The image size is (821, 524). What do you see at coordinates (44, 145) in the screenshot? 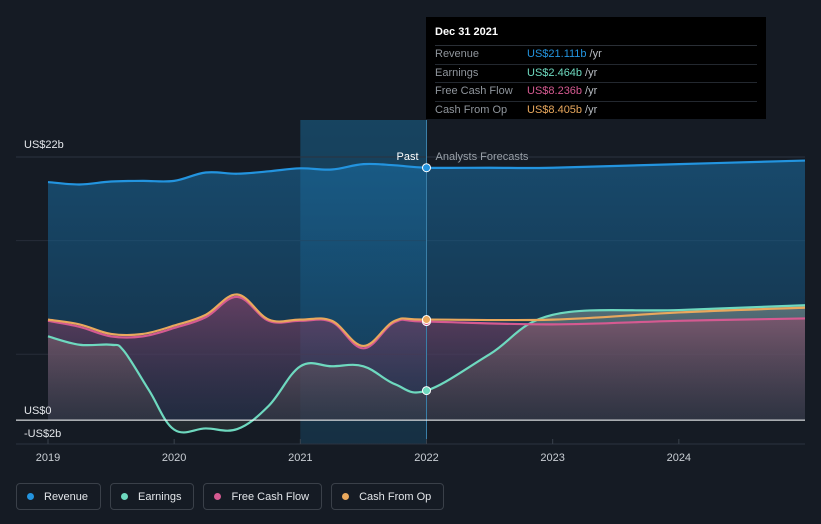
I see `y-tick-label: US$22b` at bounding box center [44, 145].